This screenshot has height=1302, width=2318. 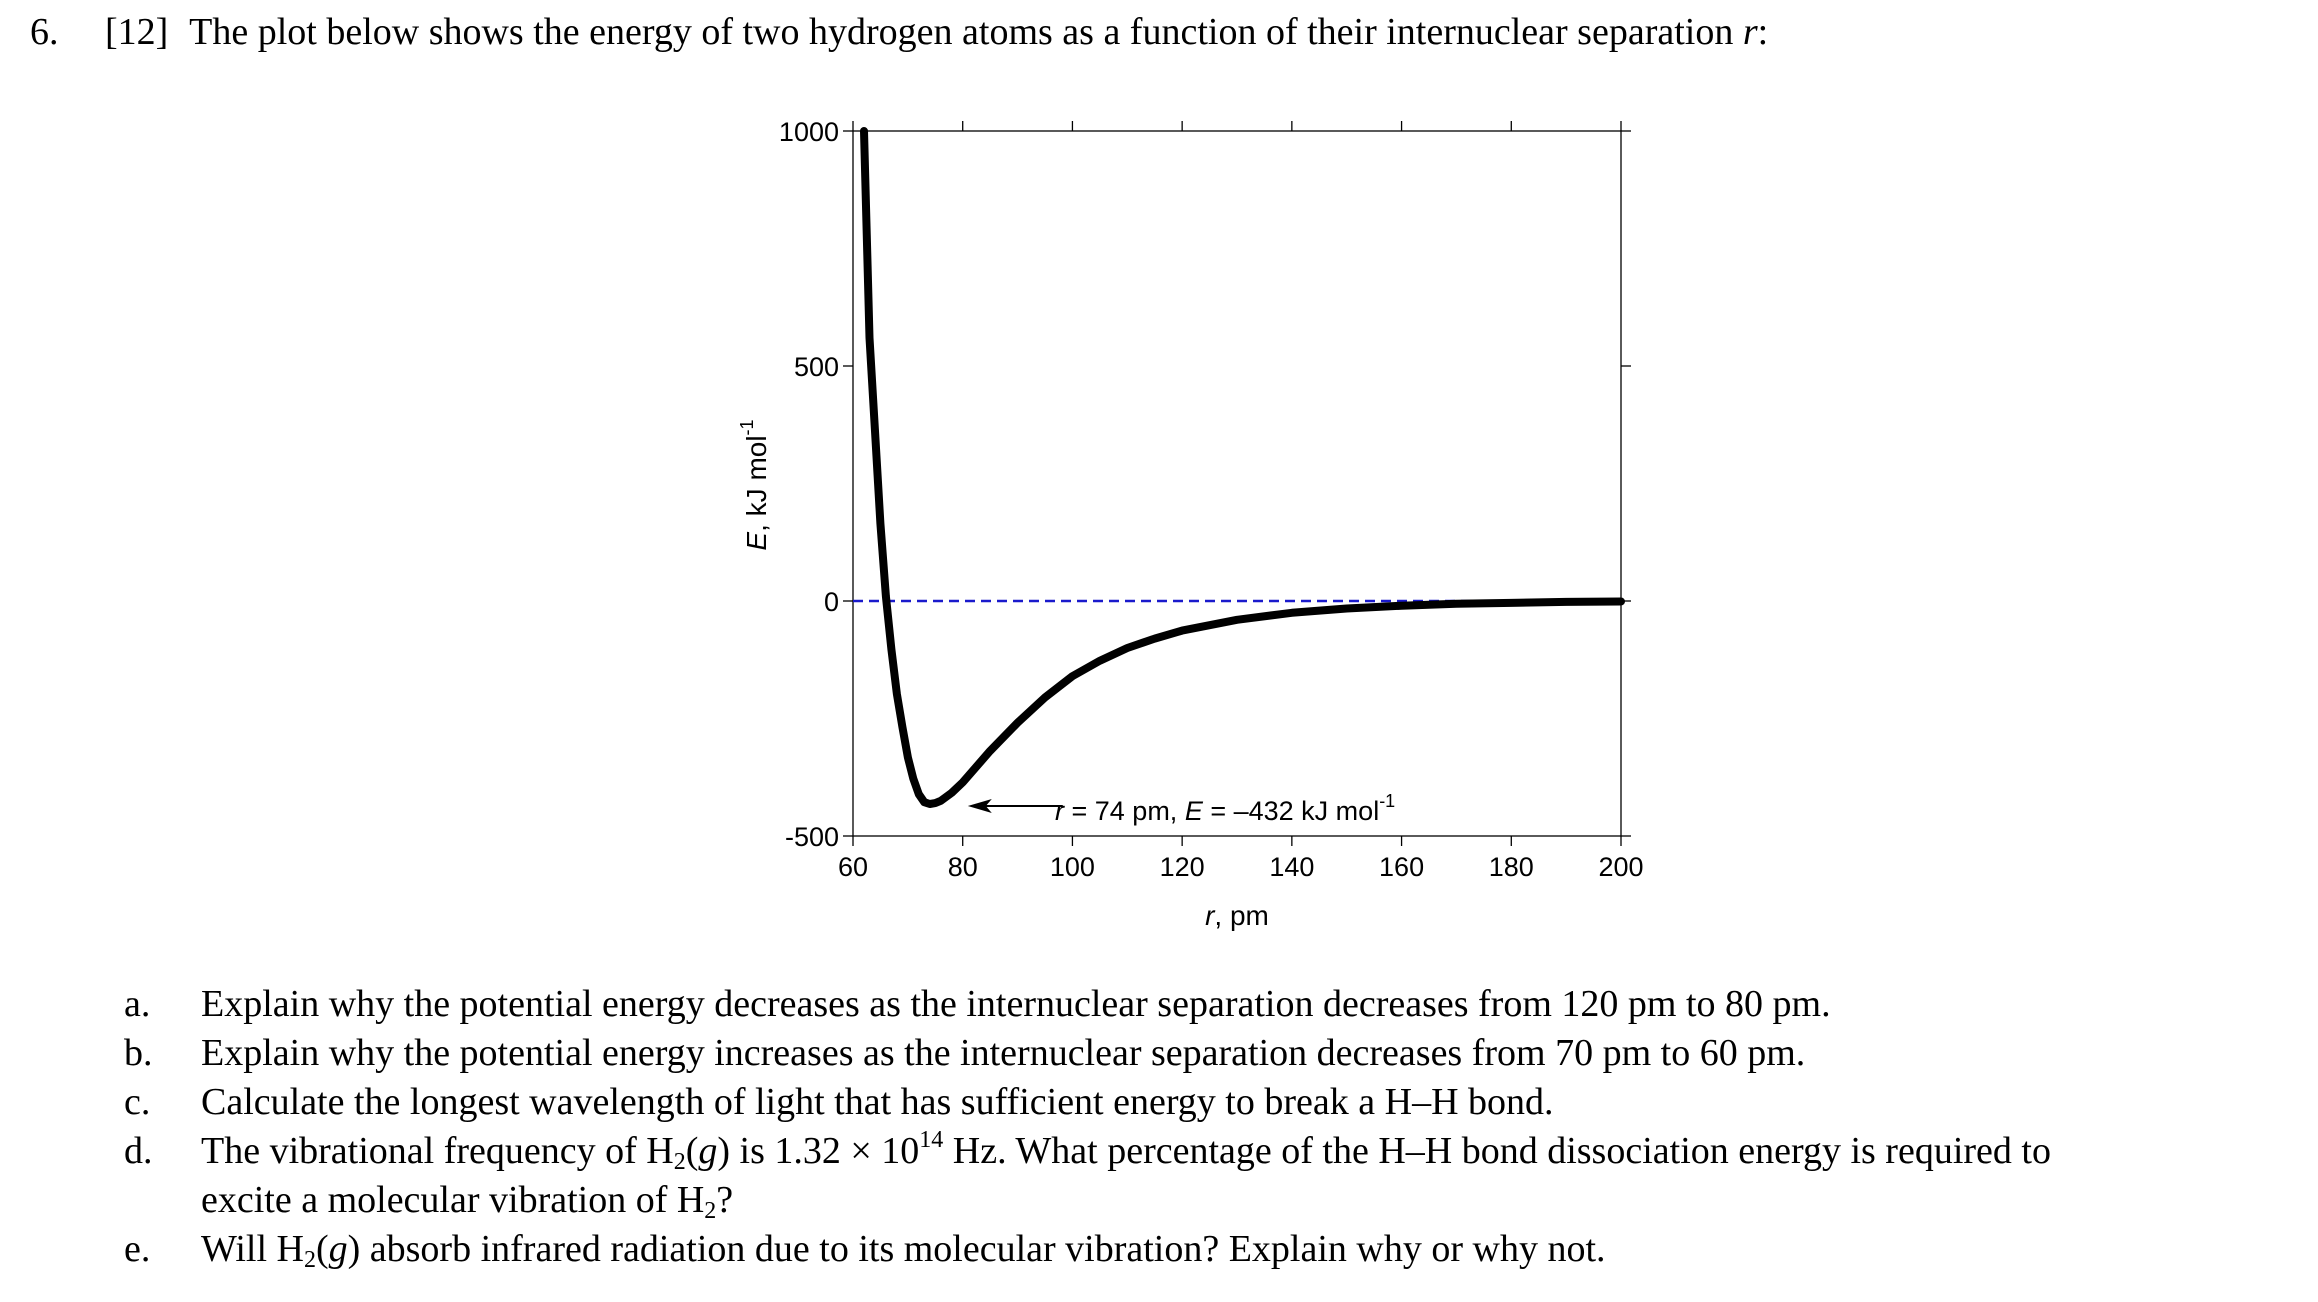 What do you see at coordinates (1291, 811) in the screenshot?
I see `annotation-e-value: = –432 kJ mol` at bounding box center [1291, 811].